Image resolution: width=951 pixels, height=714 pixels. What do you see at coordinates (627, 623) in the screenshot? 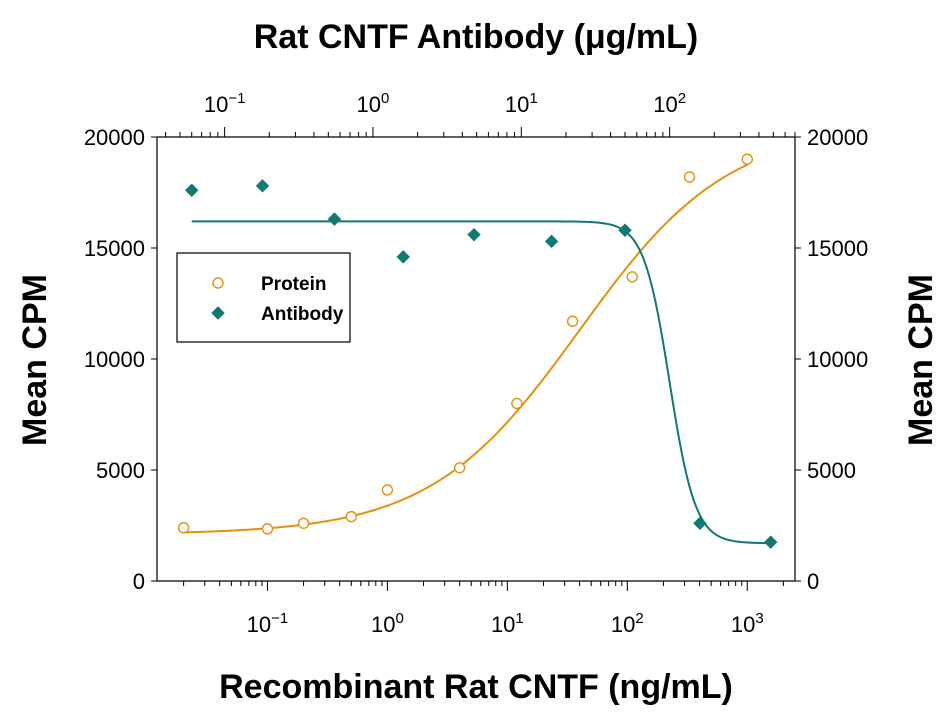
I see `x-bottom-tick-label: 10²` at bounding box center [627, 623].